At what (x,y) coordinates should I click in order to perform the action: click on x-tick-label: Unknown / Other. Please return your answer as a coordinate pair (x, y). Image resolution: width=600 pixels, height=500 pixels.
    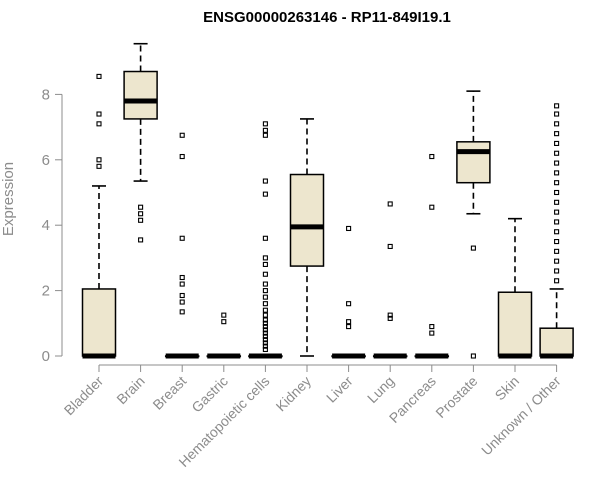
    Looking at the image, I should click on (521, 416).